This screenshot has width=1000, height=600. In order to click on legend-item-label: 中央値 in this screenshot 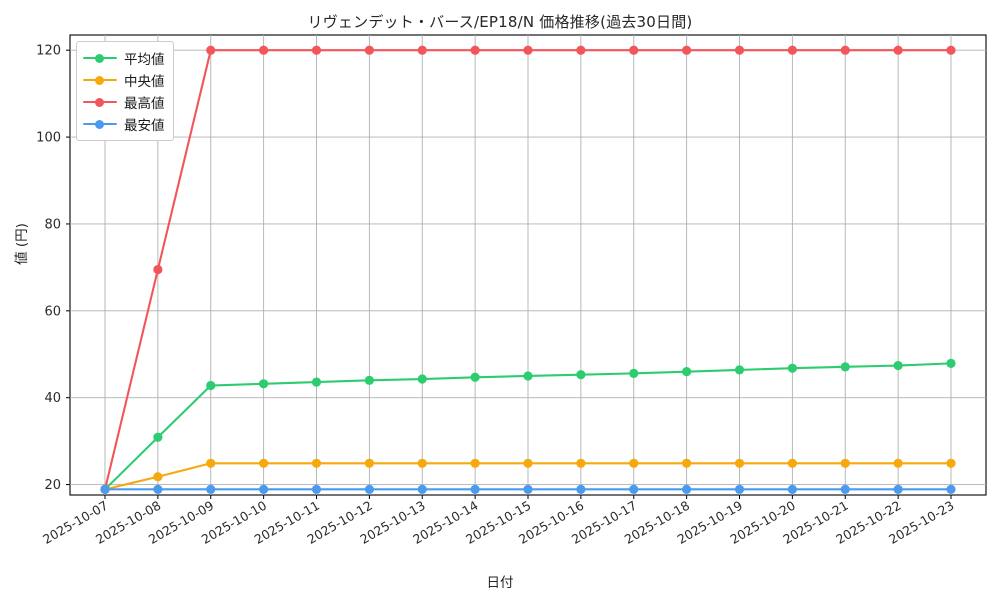, I will do `click(144, 82)`.